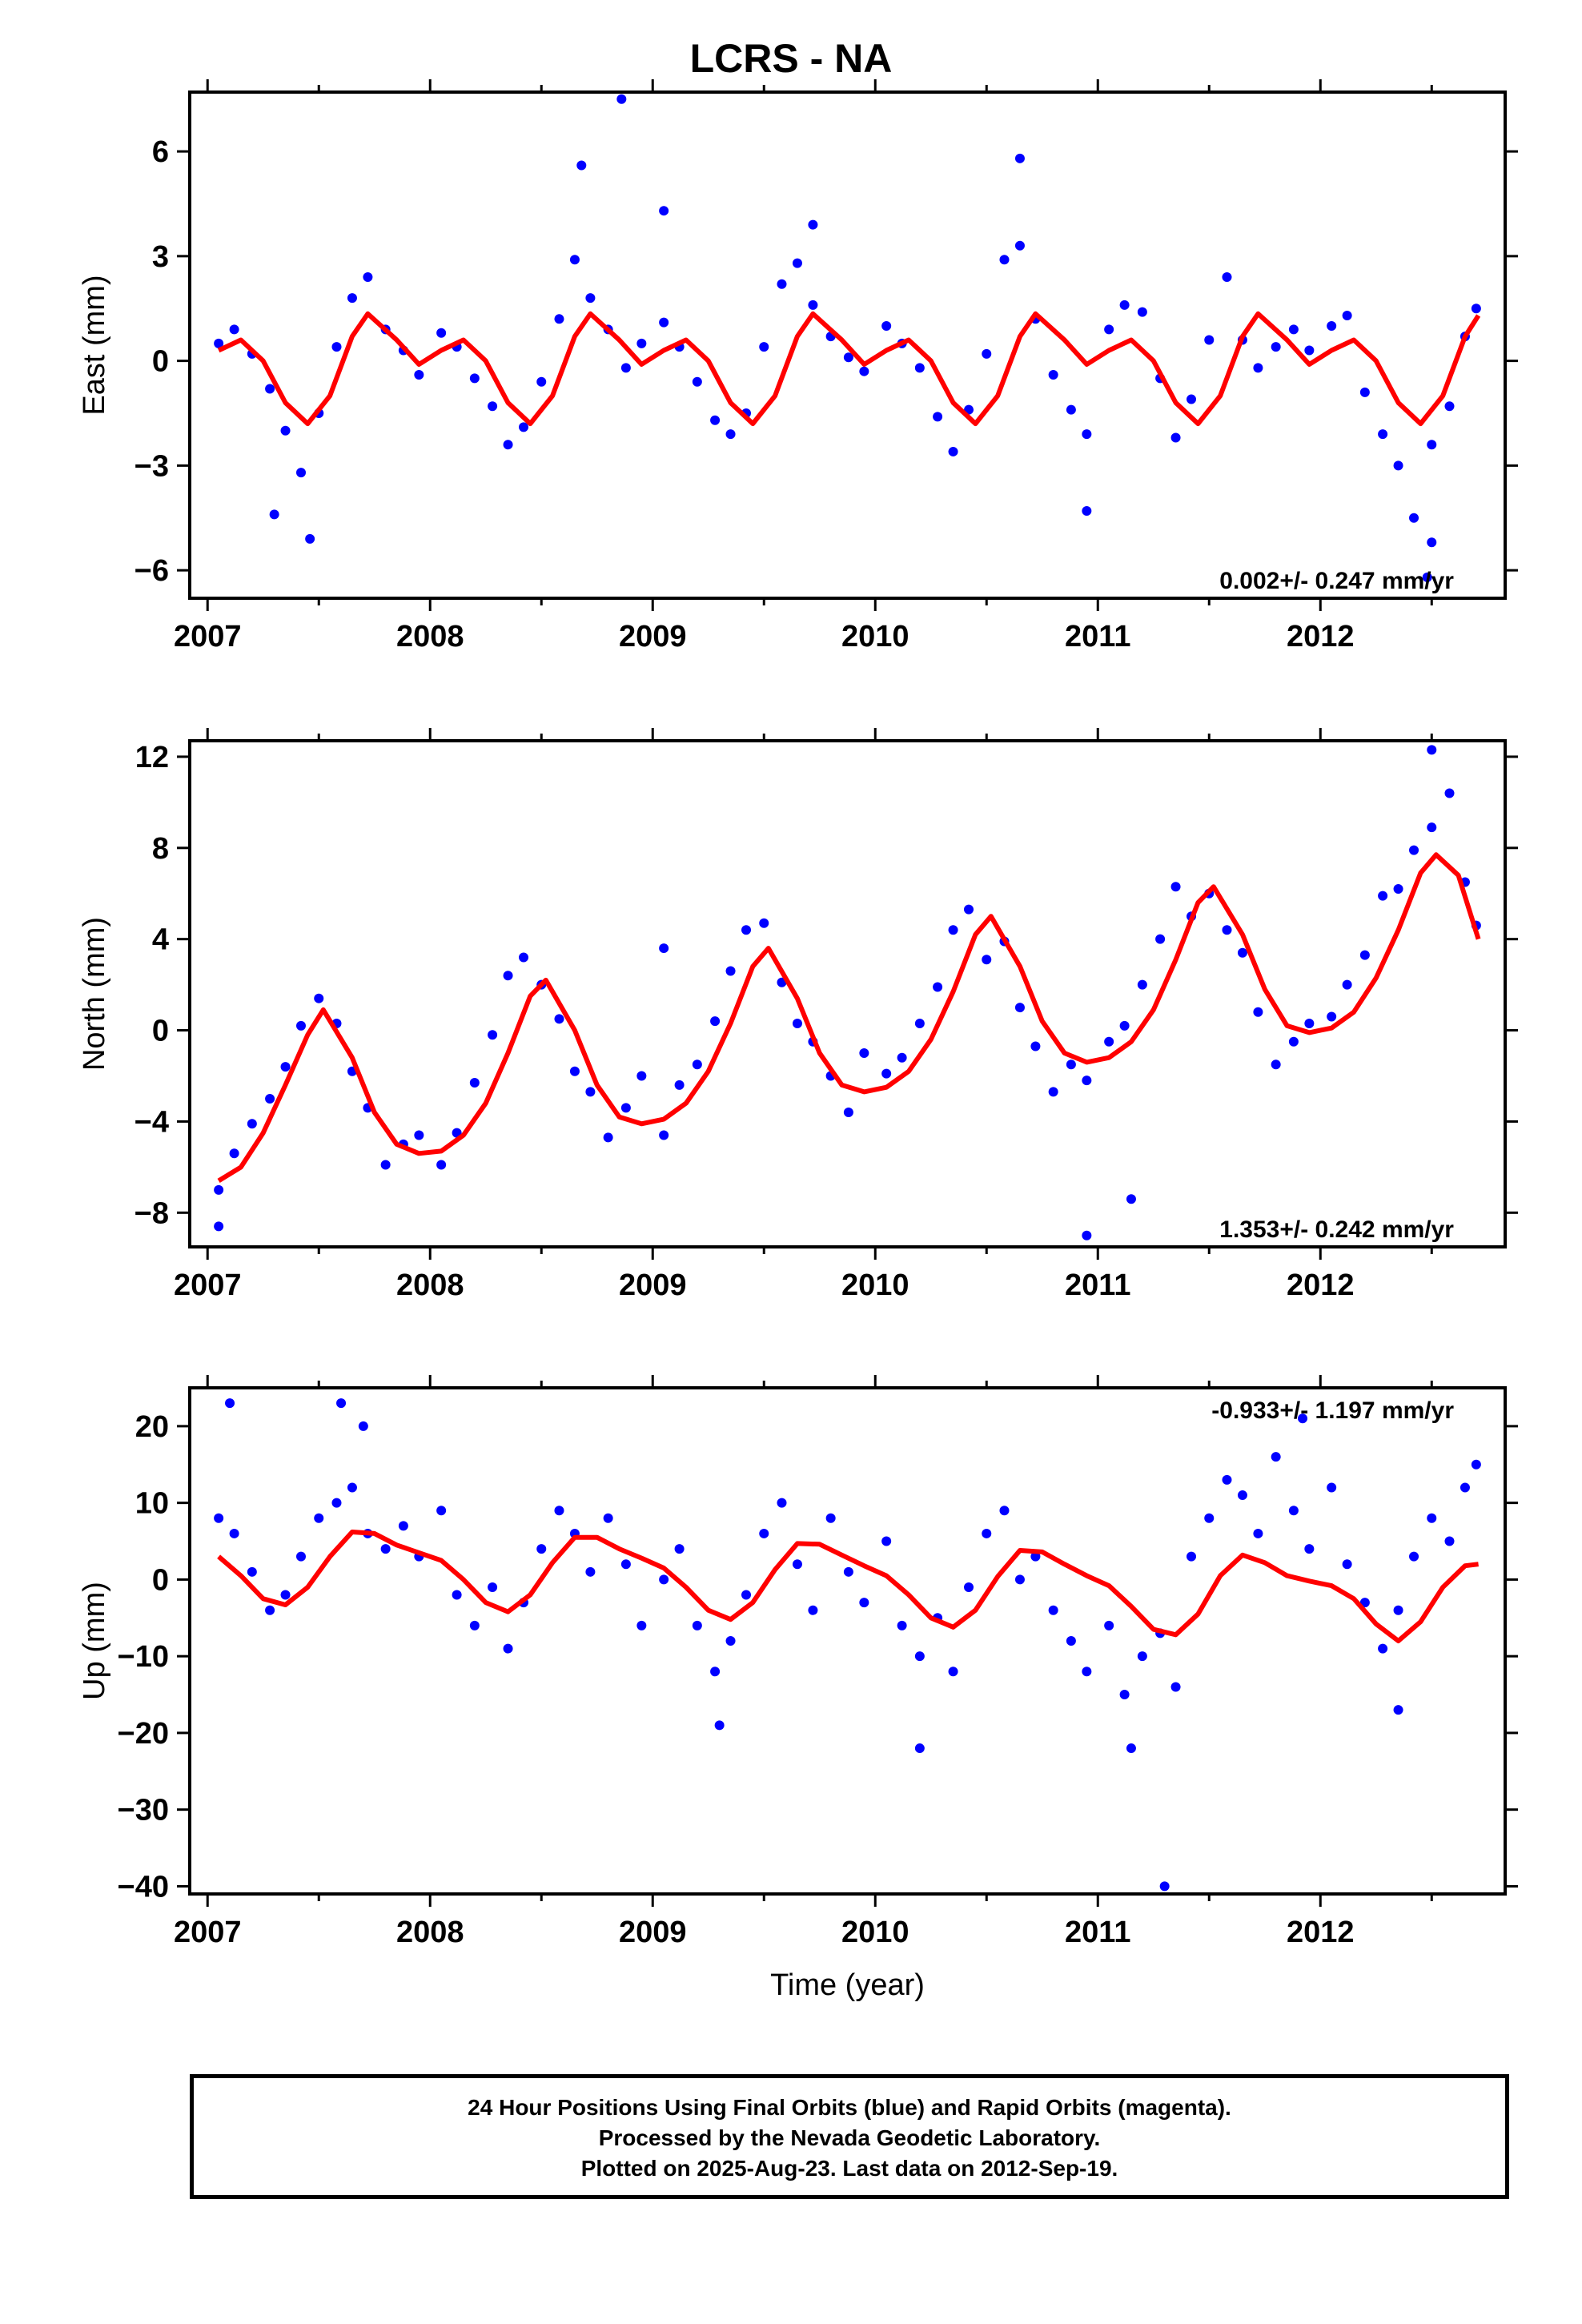  What do you see at coordinates (1336, 1229) in the screenshot?
I see `panel-2-rate-label: 1.353+/- 0.242 mm/yr` at bounding box center [1336, 1229].